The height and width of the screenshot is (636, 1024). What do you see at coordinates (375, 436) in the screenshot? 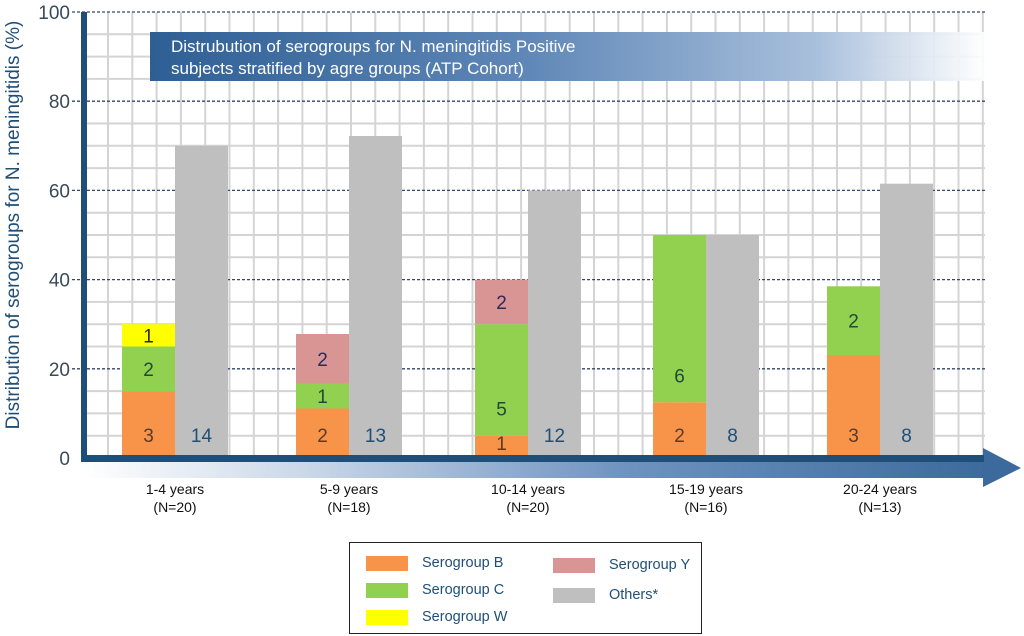
I see `data-label: 13` at bounding box center [375, 436].